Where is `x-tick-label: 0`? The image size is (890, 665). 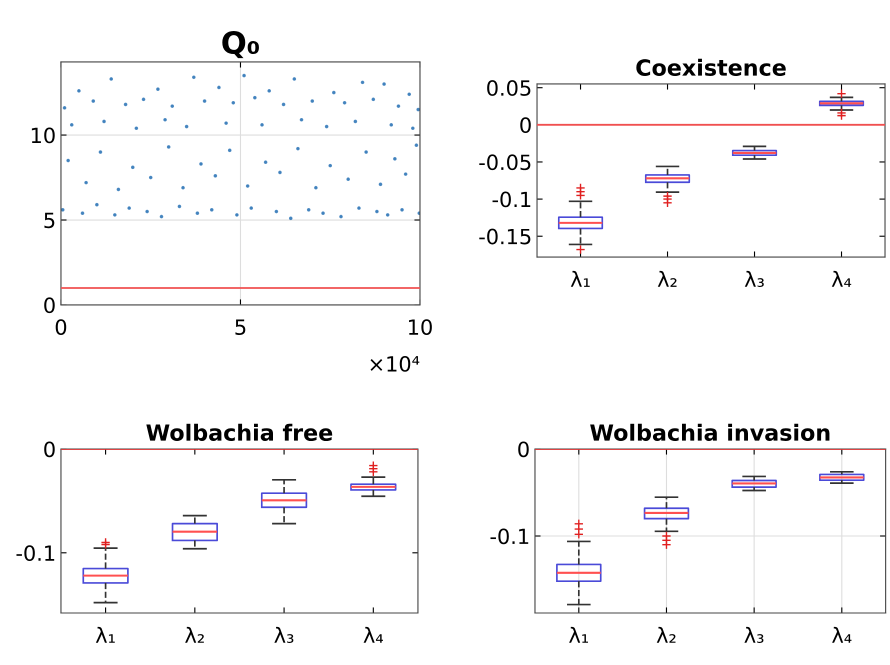 x-tick-label: 0 is located at coordinates (61, 327).